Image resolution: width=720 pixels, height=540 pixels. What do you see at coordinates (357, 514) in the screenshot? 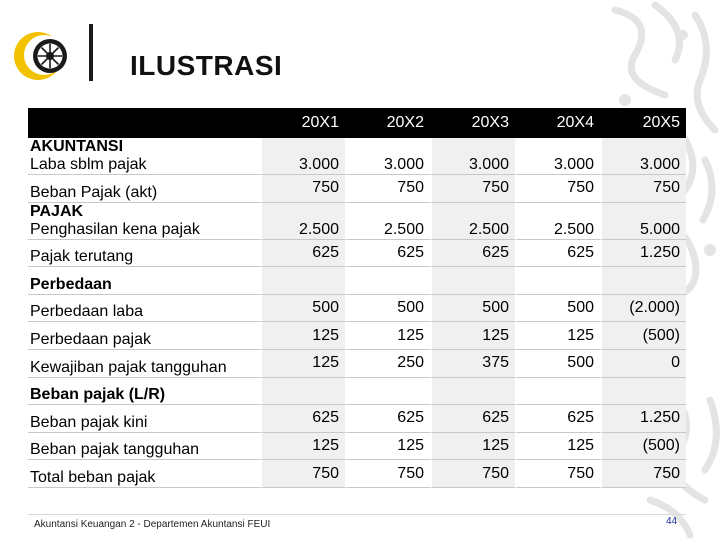
I see `footer-divider` at bounding box center [357, 514].